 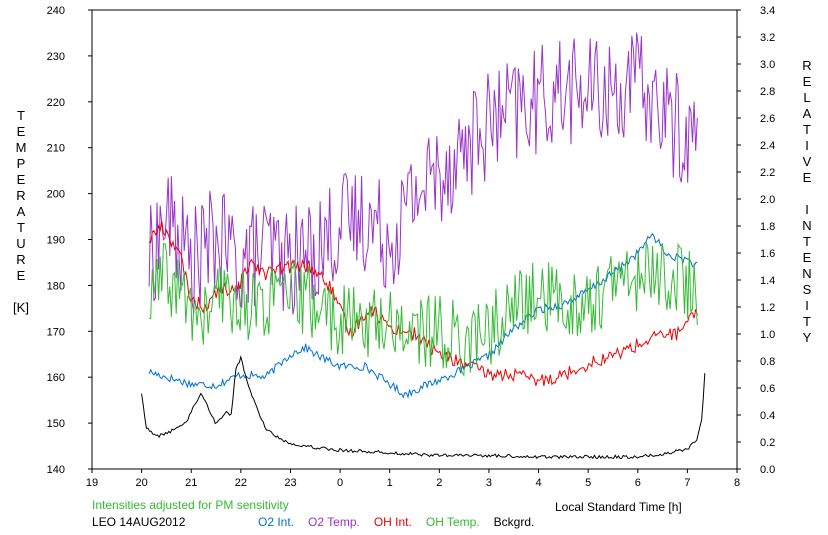 I want to click on left-tick-label: 140, so click(x=56, y=470).